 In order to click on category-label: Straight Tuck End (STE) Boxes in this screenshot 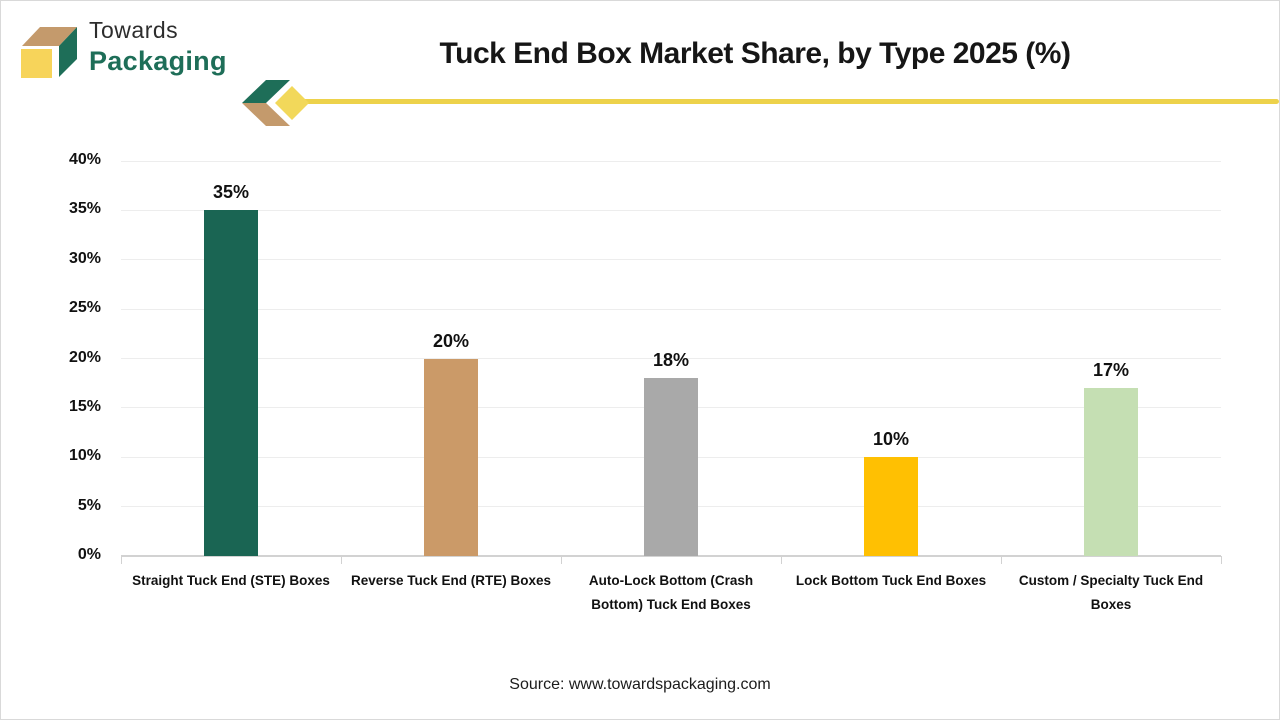, I will do `click(231, 580)`.